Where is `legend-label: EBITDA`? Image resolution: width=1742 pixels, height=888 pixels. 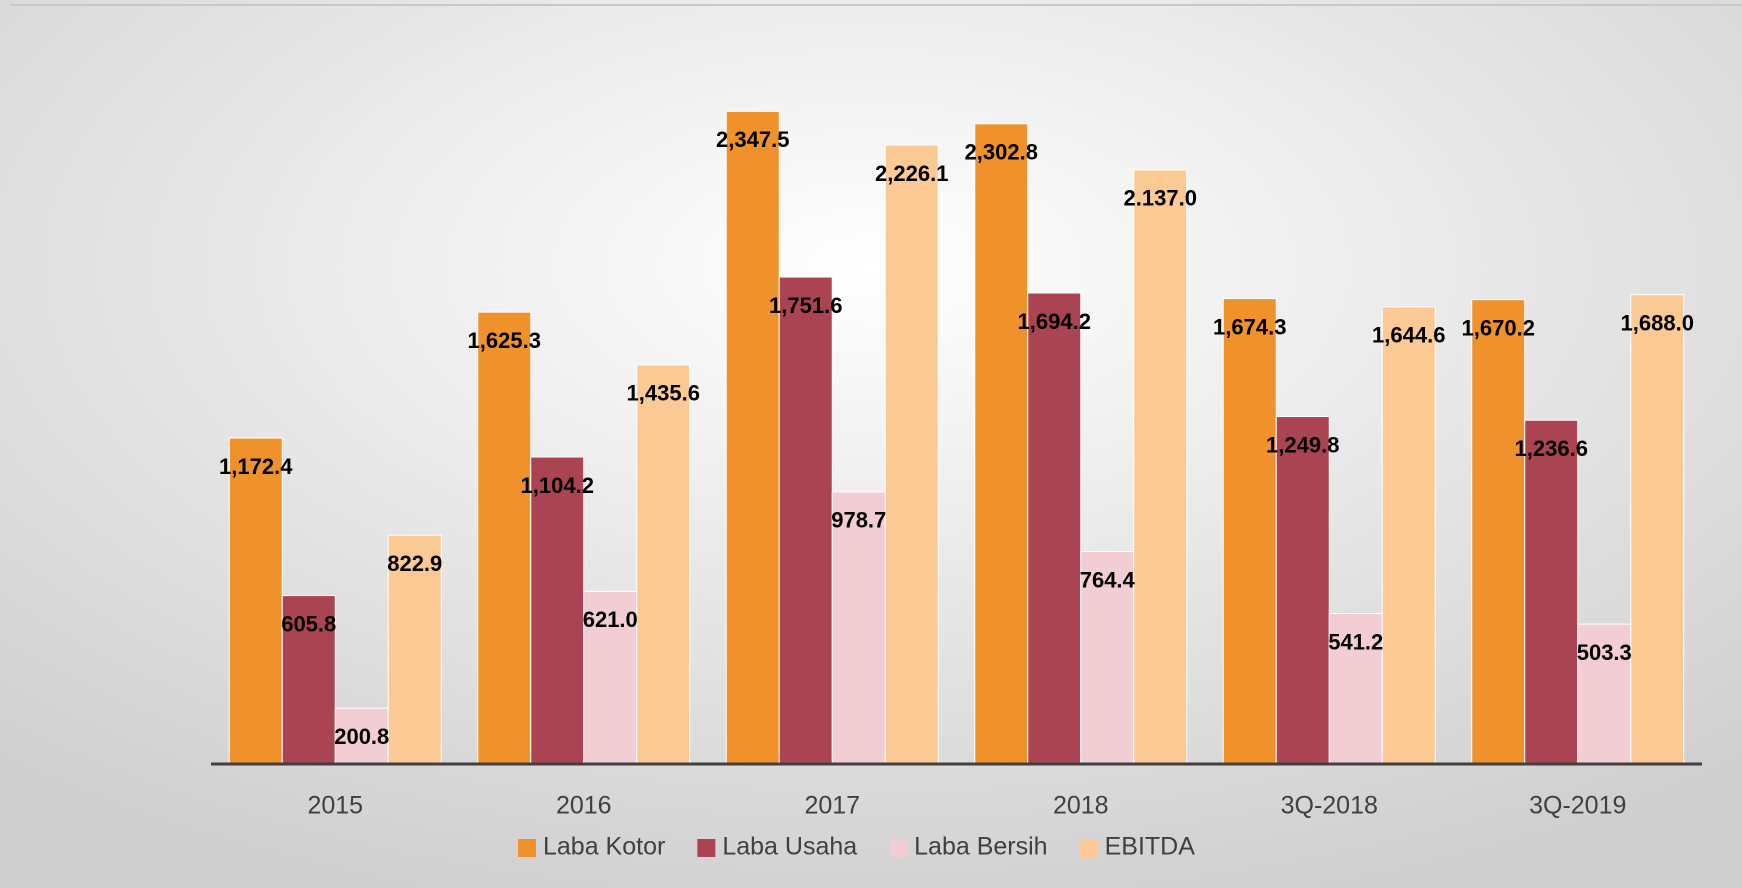 legend-label: EBITDA is located at coordinates (1150, 847).